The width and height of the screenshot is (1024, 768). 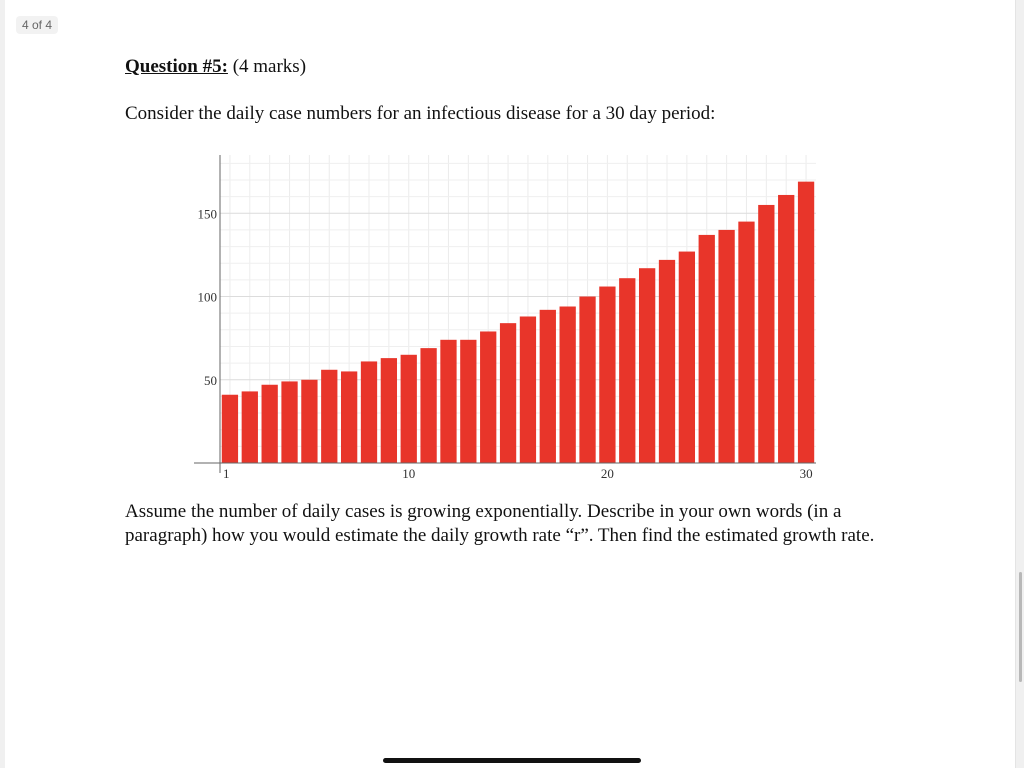 What do you see at coordinates (208, 297) in the screenshot?
I see `y-tick-label-100: 100` at bounding box center [208, 297].